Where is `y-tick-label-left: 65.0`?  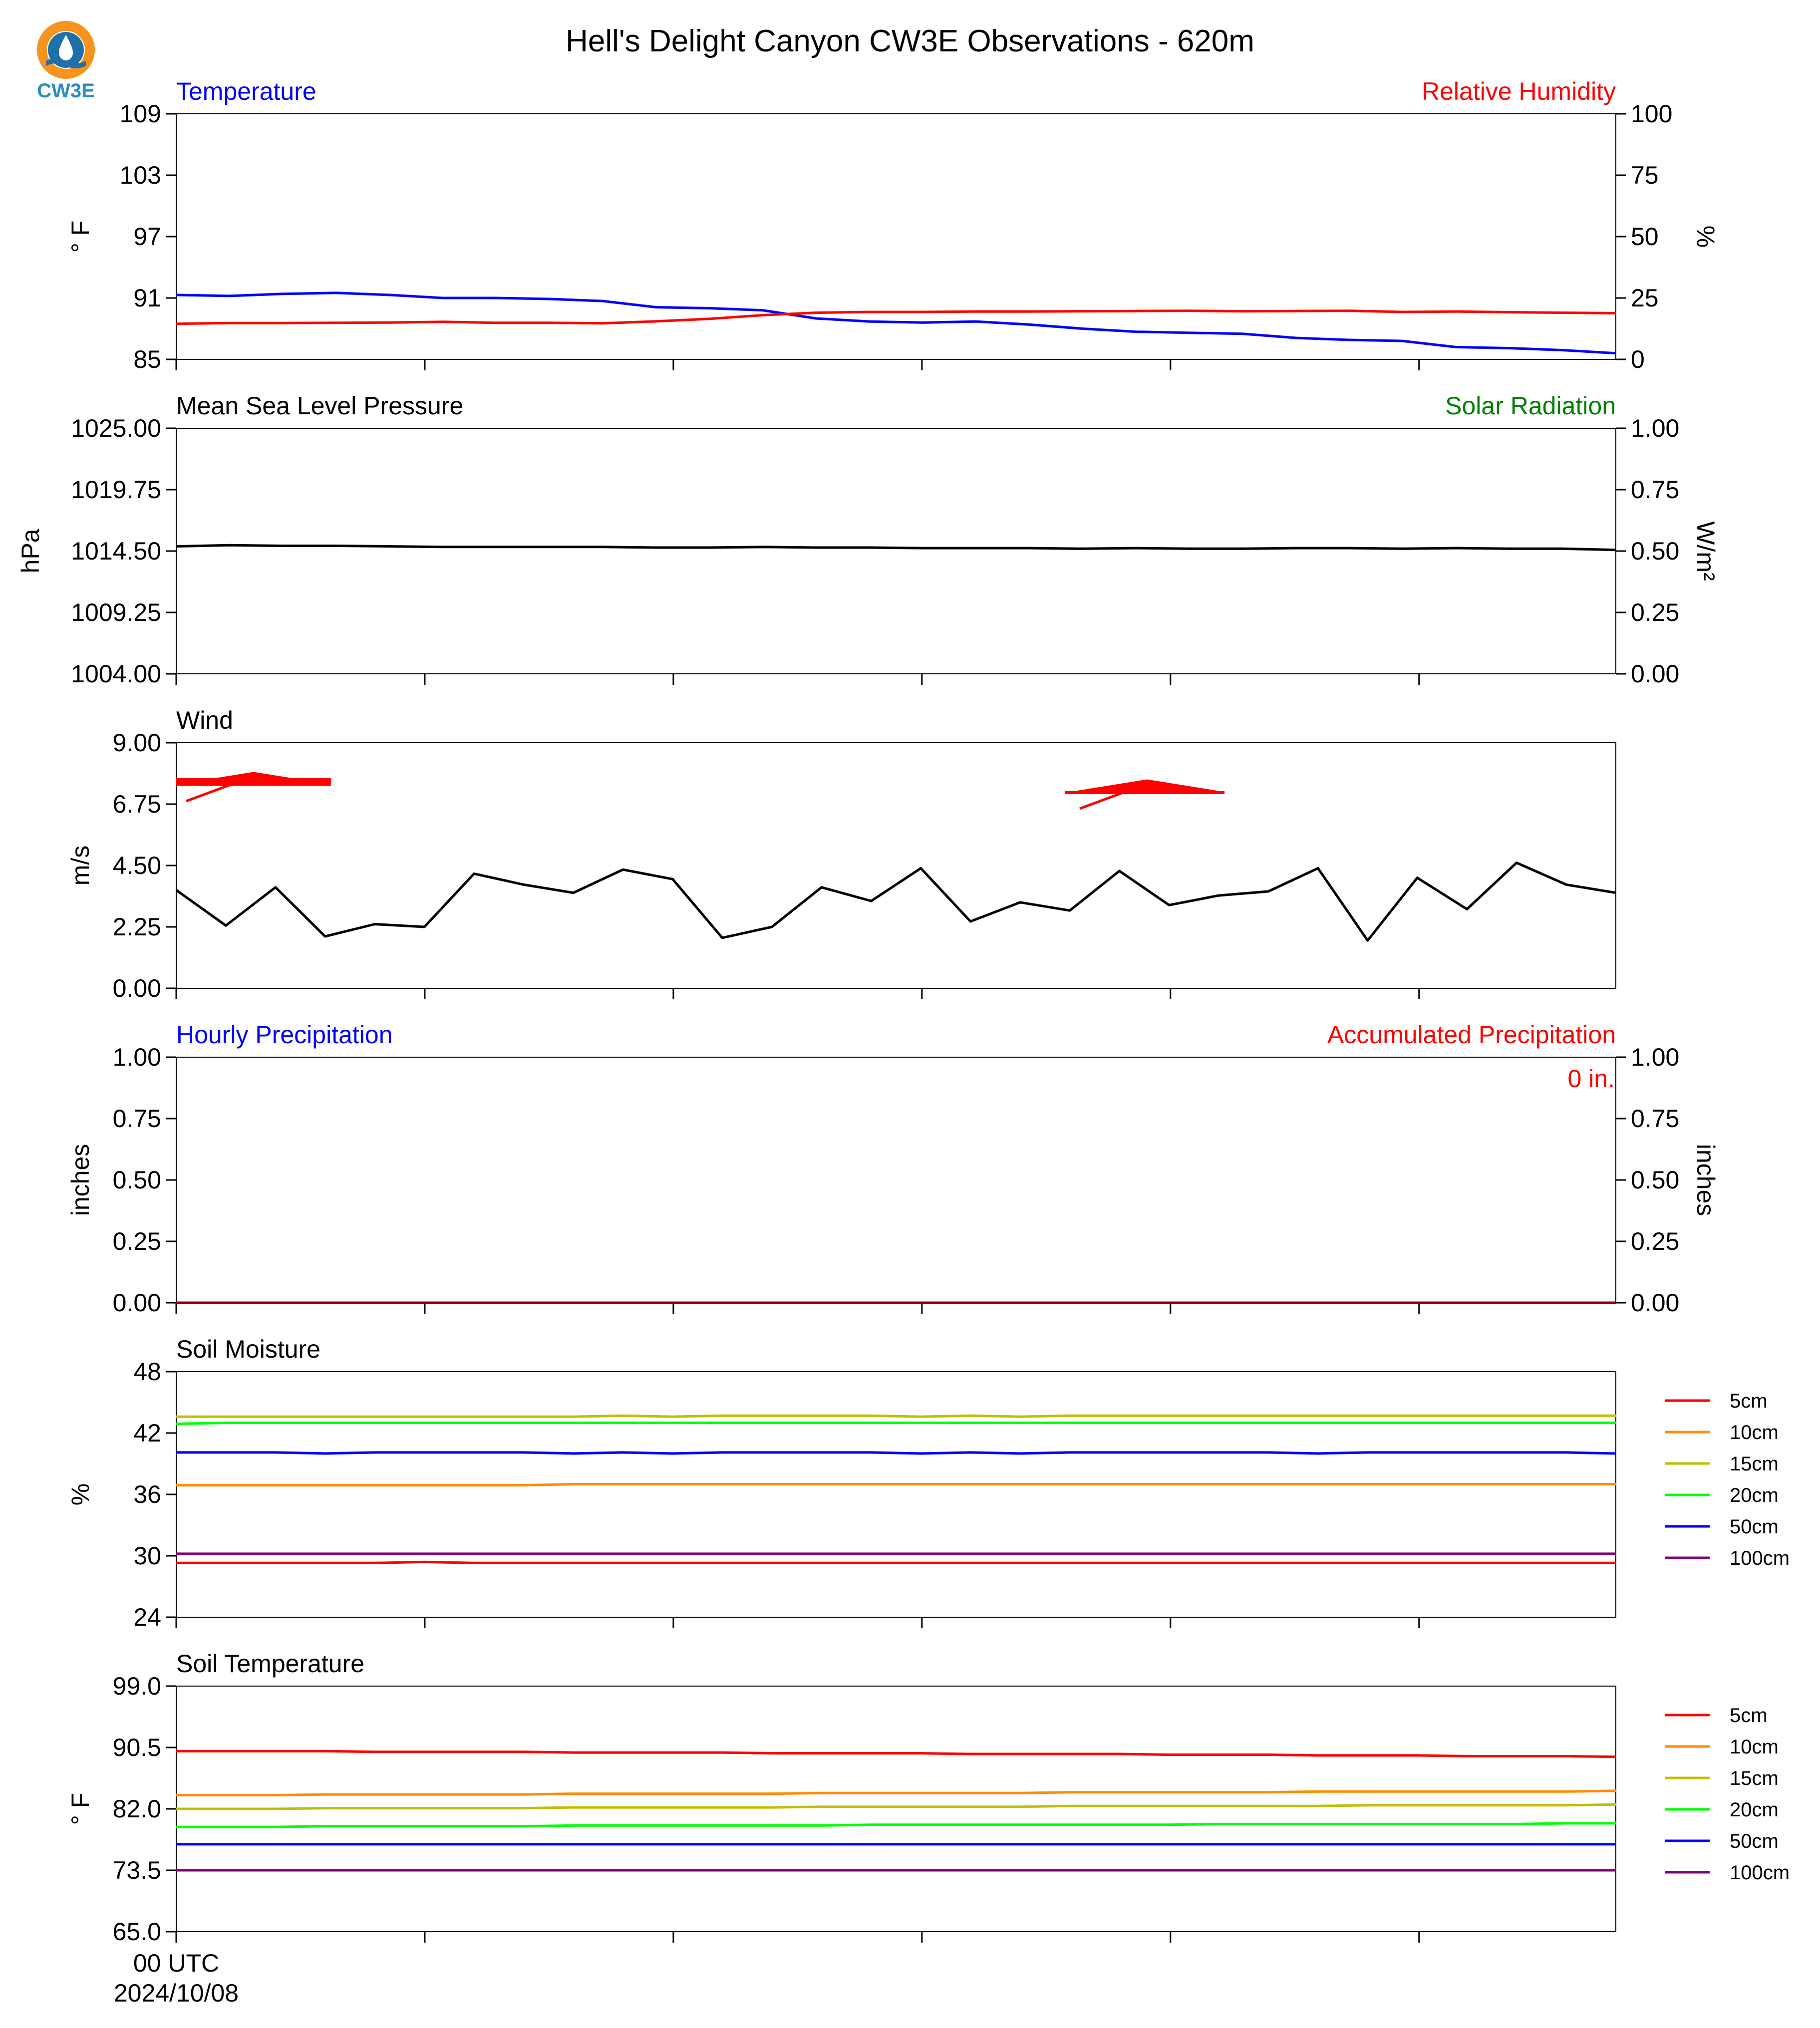 y-tick-label-left: 65.0 is located at coordinates (137, 1932).